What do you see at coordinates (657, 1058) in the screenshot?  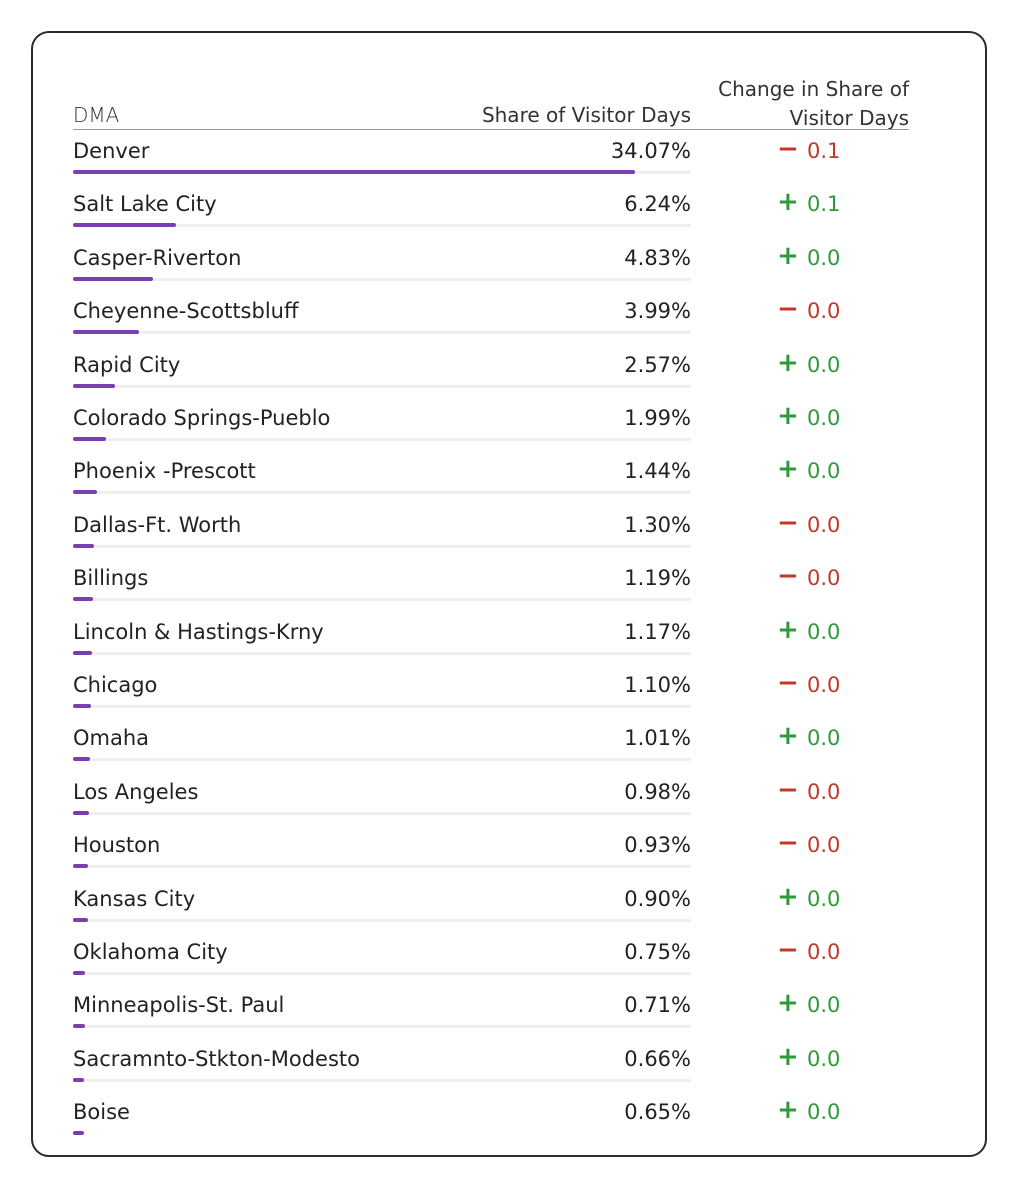 I see `share-value: 0.66%` at bounding box center [657, 1058].